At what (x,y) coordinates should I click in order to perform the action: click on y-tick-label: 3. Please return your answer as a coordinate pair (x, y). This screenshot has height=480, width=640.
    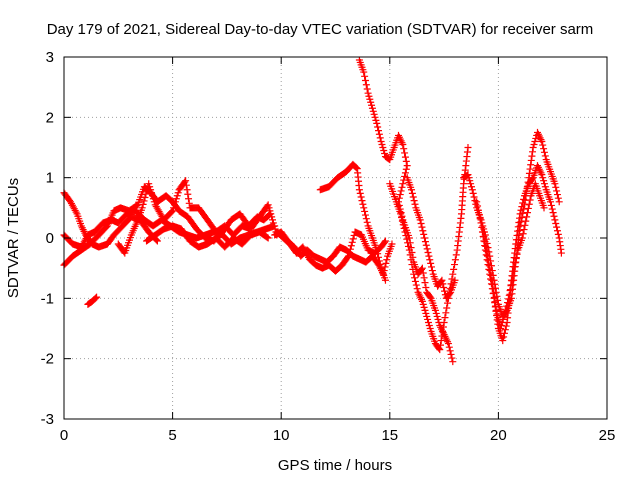
    Looking at the image, I should click on (50, 57).